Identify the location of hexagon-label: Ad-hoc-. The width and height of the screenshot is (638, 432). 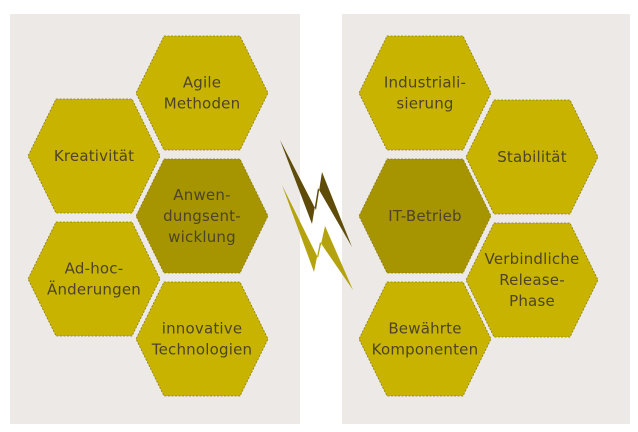
(94, 269).